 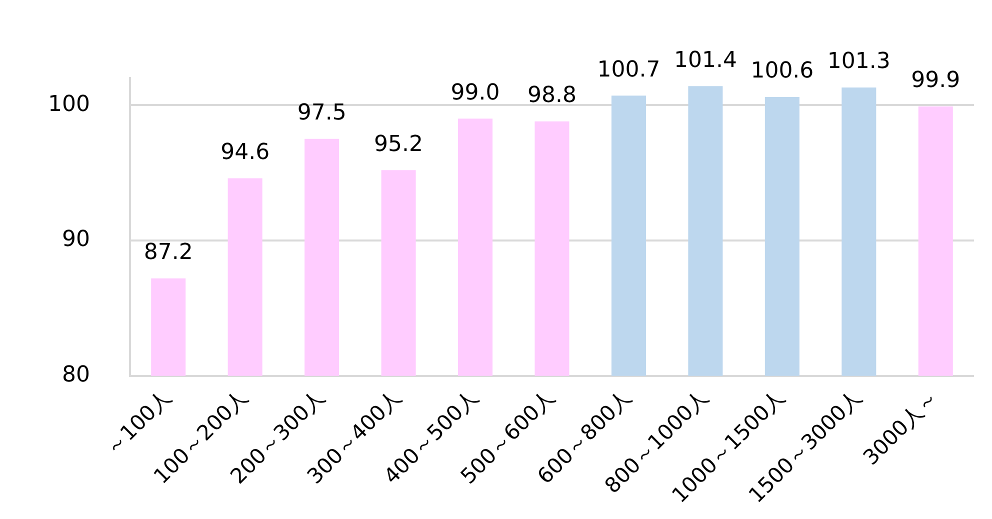 What do you see at coordinates (475, 93) in the screenshot?
I see `data-label: 99.0` at bounding box center [475, 93].